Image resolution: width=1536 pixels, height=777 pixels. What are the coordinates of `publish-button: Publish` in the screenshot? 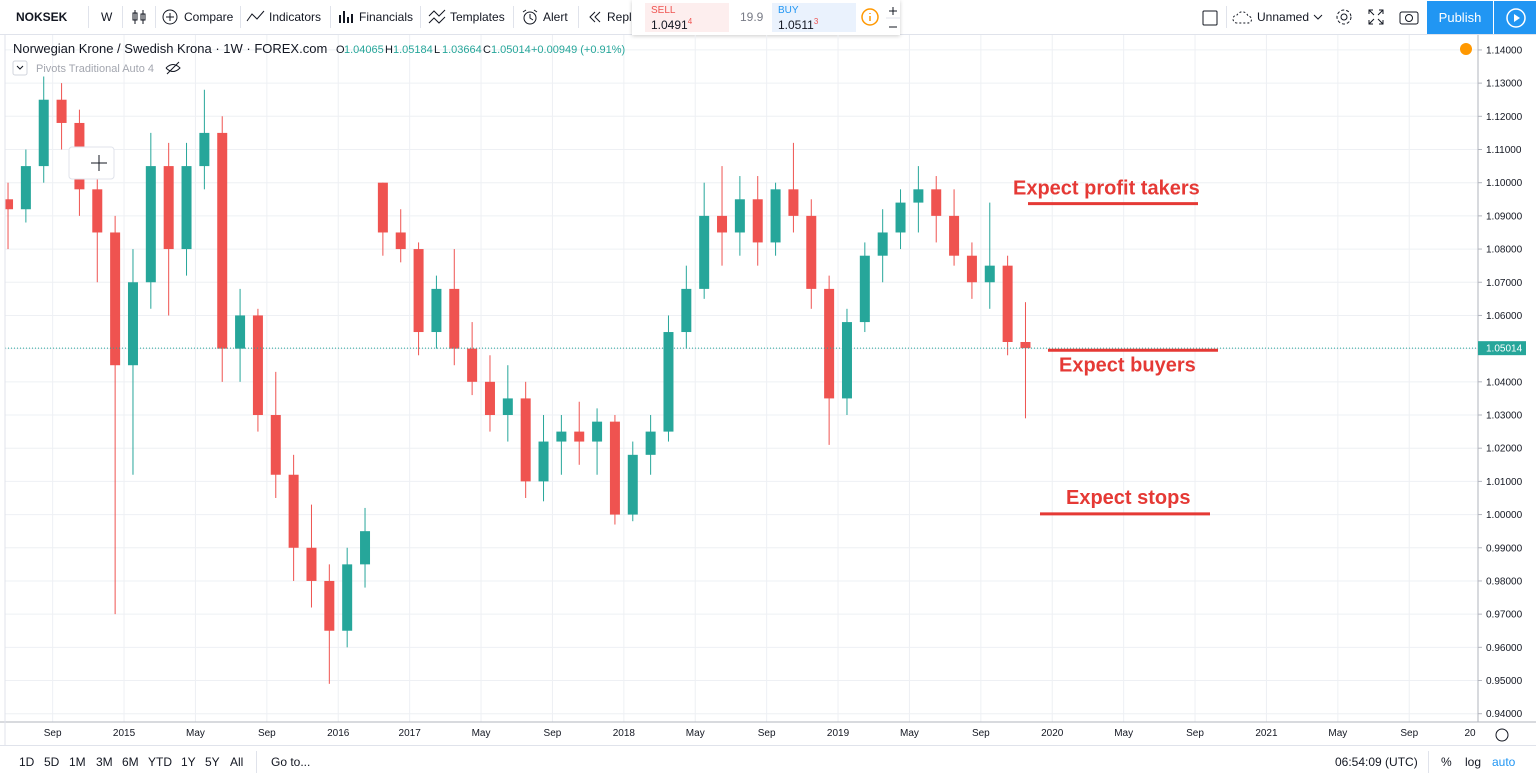 It's located at (1460, 17).